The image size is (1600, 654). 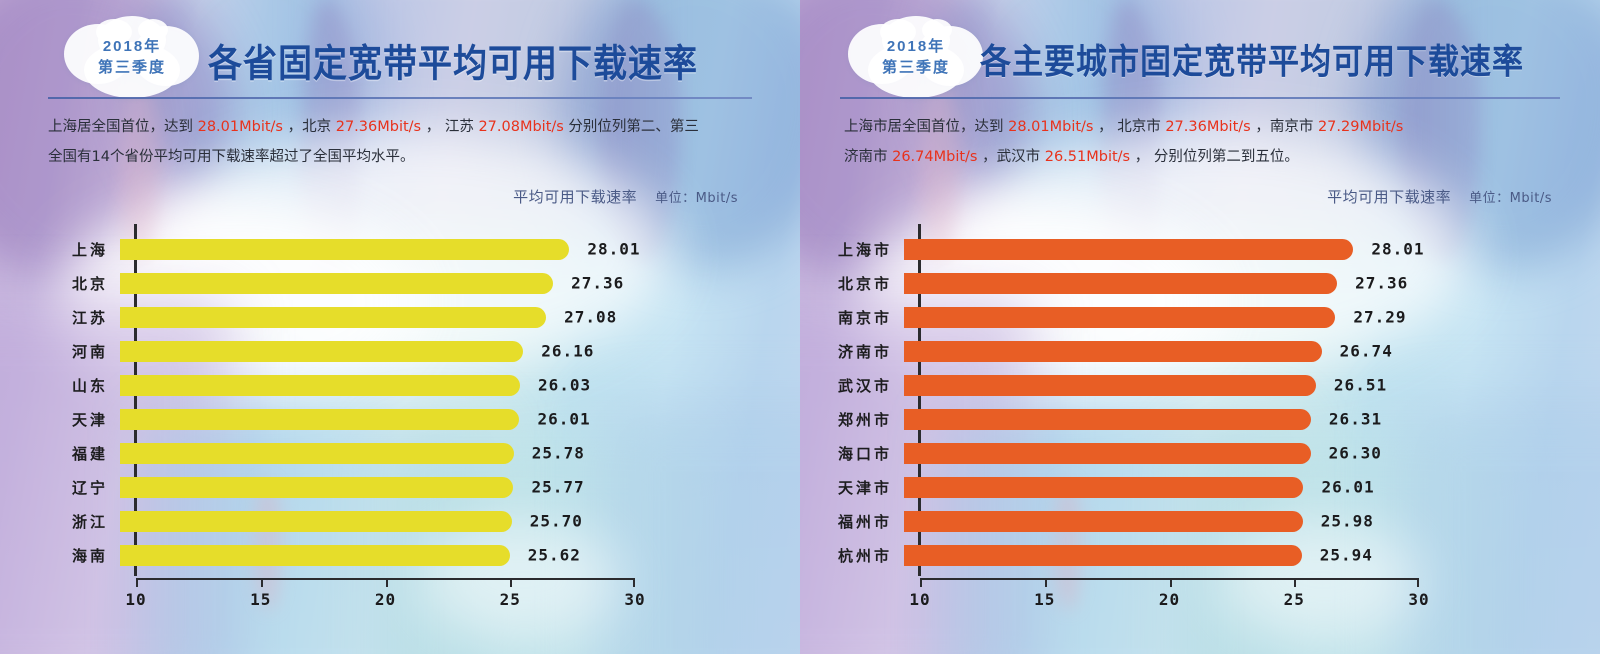 What do you see at coordinates (1252, 351) in the screenshot?
I see `bar-track: 26.74` at bounding box center [1252, 351].